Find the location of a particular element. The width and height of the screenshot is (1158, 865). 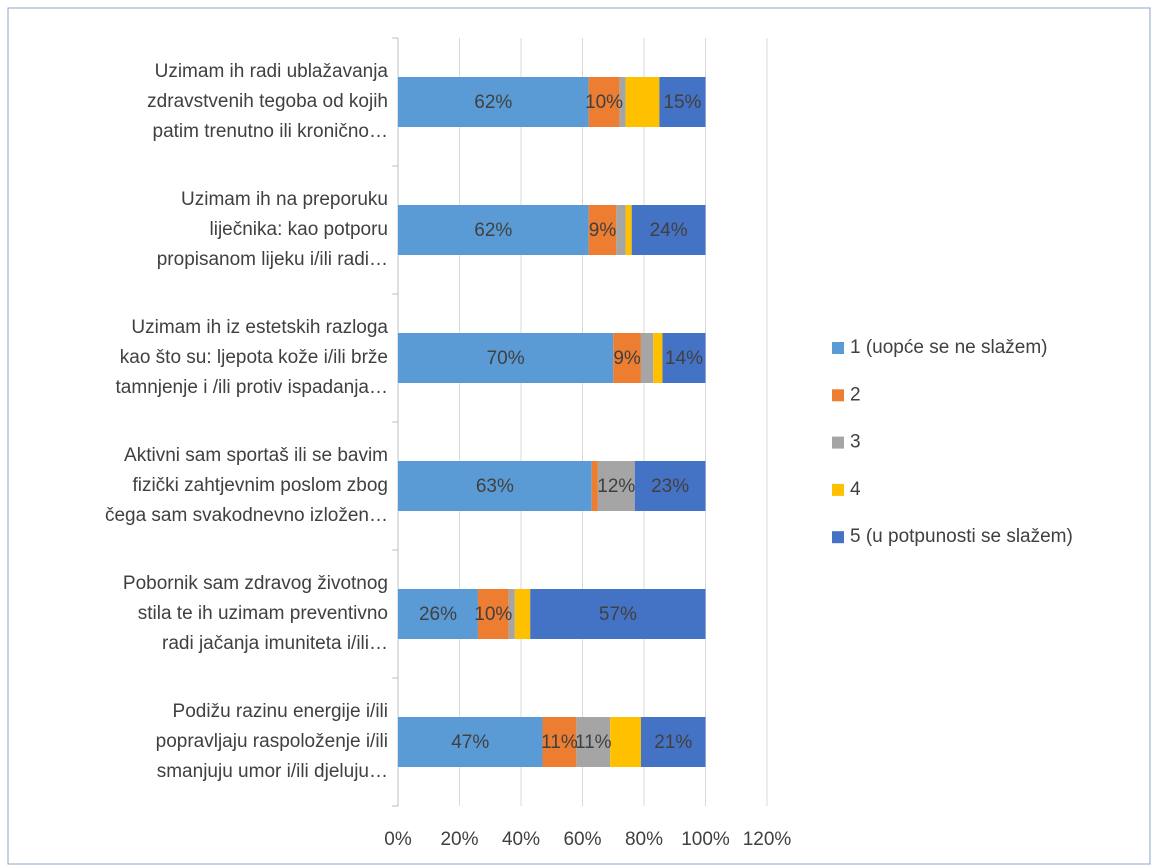

x-tick-label: 100% is located at coordinates (705, 839).